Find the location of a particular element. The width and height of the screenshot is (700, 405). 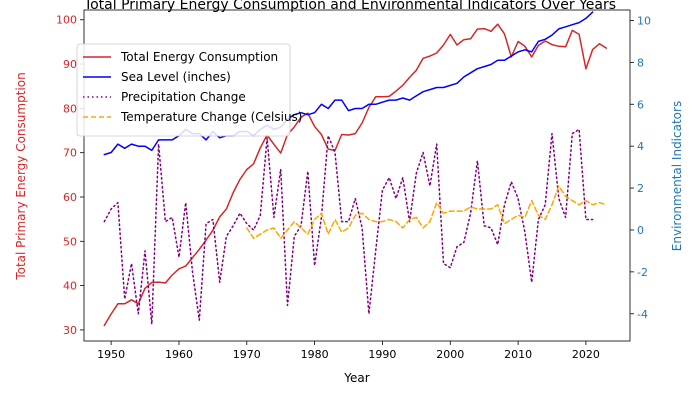

y-left-tick-label: 30 is located at coordinates (70, 330).